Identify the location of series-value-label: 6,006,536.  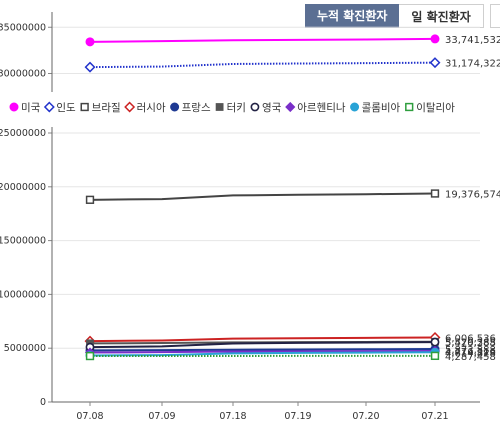
(470, 338).